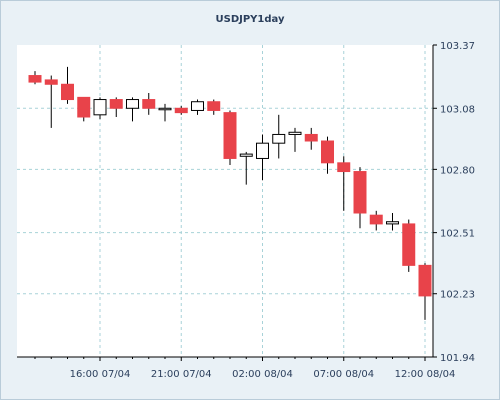 The image size is (500, 400). Describe the element at coordinates (457, 234) in the screenshot. I see `y-tick-label: 102.51` at that location.